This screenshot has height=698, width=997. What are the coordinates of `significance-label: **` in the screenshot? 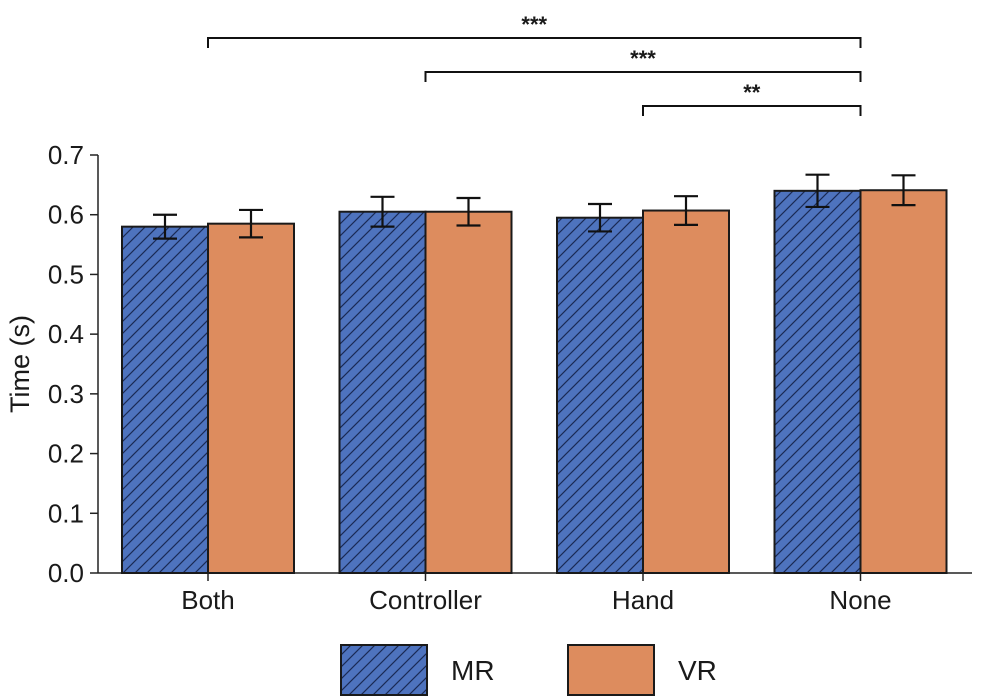 It's located at (752, 92).